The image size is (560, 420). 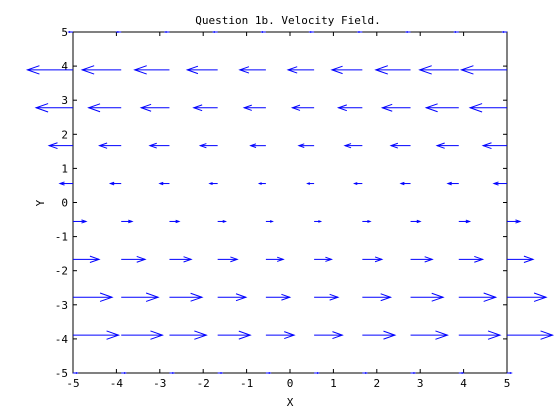 What do you see at coordinates (61, 271) in the screenshot?
I see `y-tick-label: -2` at bounding box center [61, 271].